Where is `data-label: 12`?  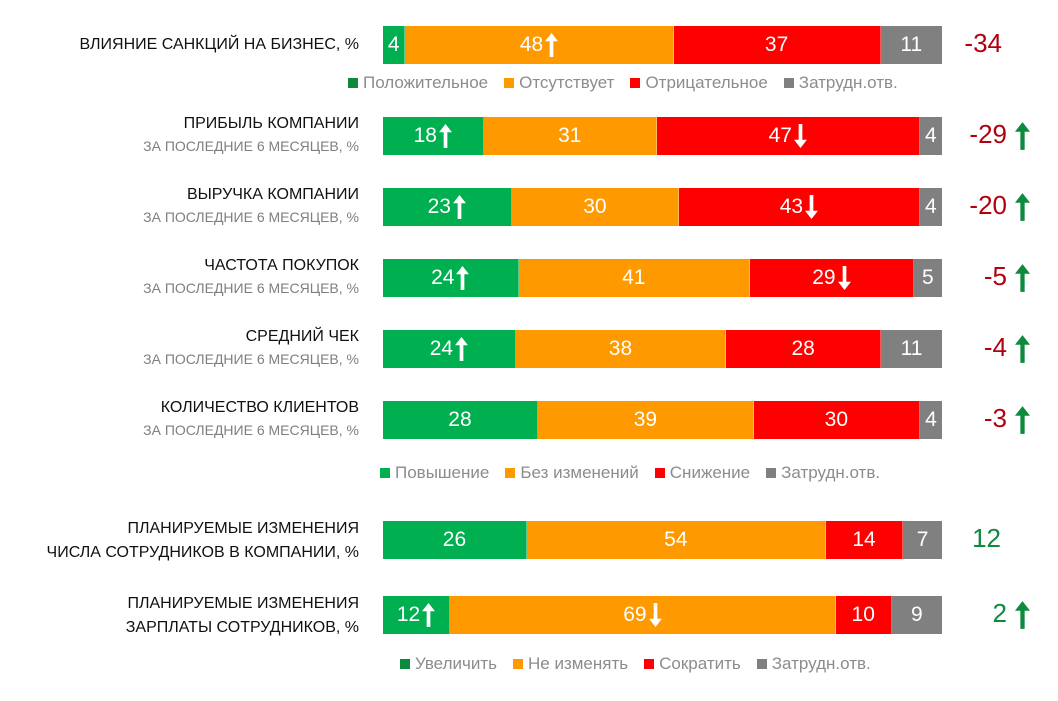 data-label: 12 is located at coordinates (408, 614).